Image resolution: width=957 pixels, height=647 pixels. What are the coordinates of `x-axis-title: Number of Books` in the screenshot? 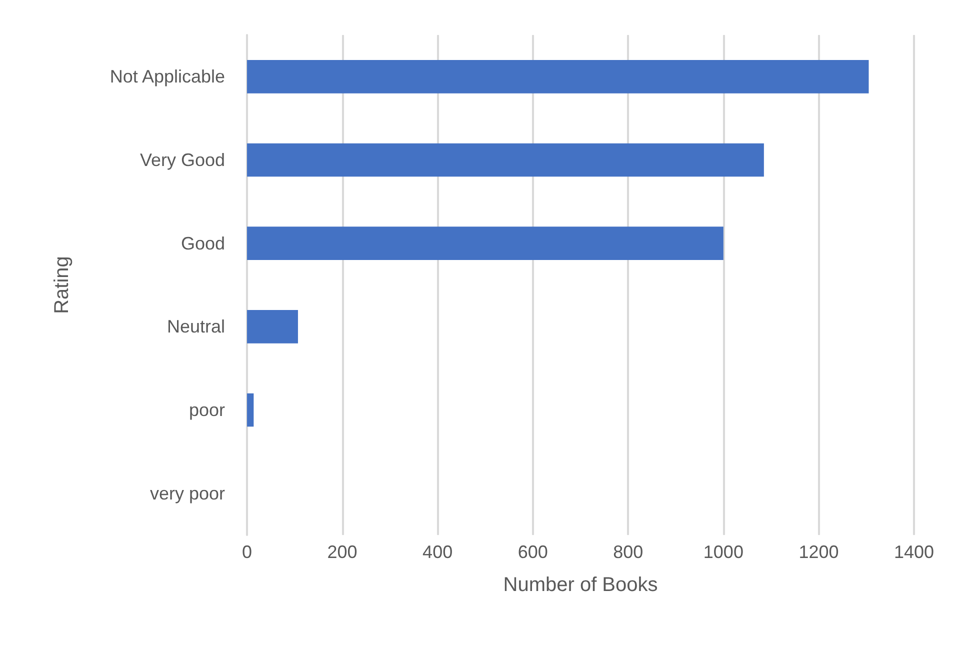 It's located at (580, 585).